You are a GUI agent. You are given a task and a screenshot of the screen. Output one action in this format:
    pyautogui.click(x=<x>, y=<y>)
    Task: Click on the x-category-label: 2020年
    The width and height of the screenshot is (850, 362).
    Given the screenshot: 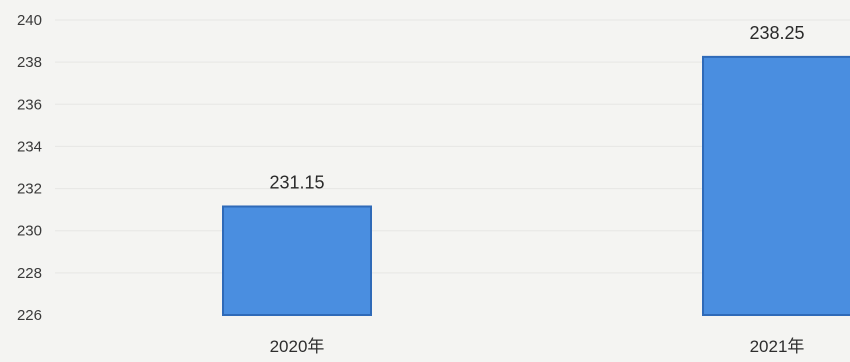 What is the action you would take?
    pyautogui.click(x=297, y=346)
    